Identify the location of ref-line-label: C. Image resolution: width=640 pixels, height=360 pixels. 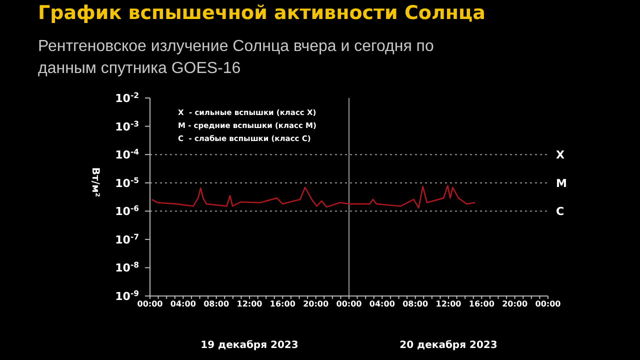
(560, 211).